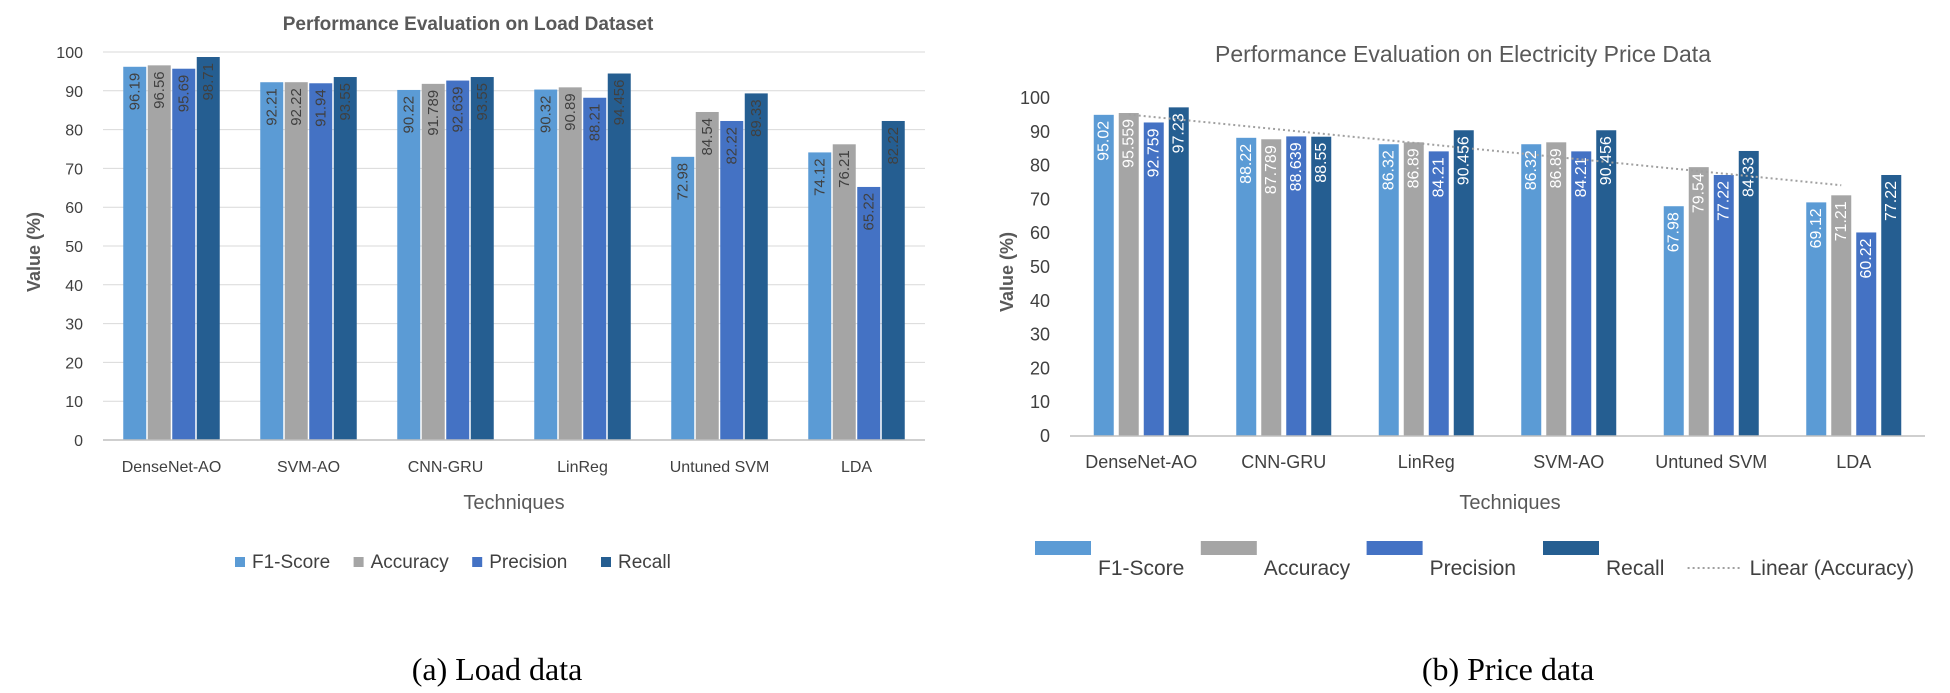 The image size is (1950, 693). What do you see at coordinates (291, 562) in the screenshot?
I see `load-chart-legend-label: F1-Score` at bounding box center [291, 562].